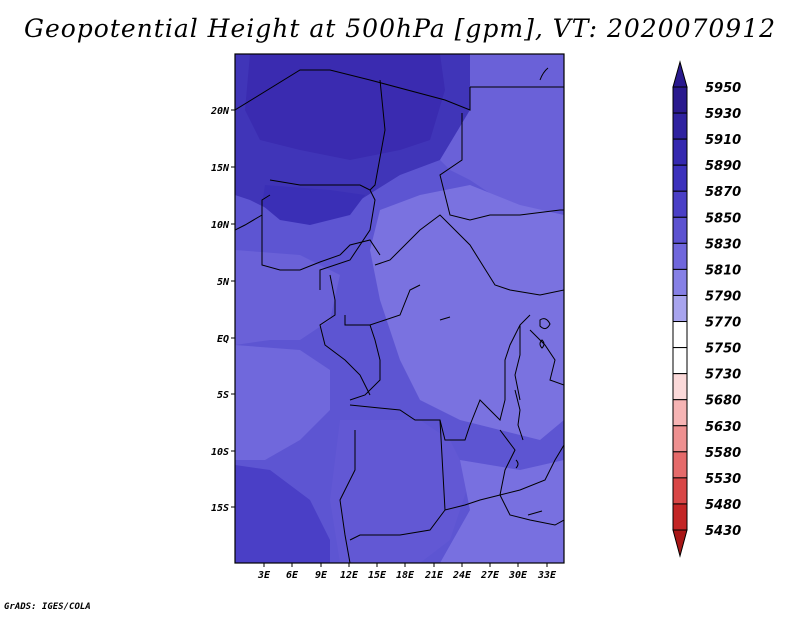 Image resolution: width=800 pixels, height=618 pixels. I want to click on contour-5850-sw, so click(282, 402).